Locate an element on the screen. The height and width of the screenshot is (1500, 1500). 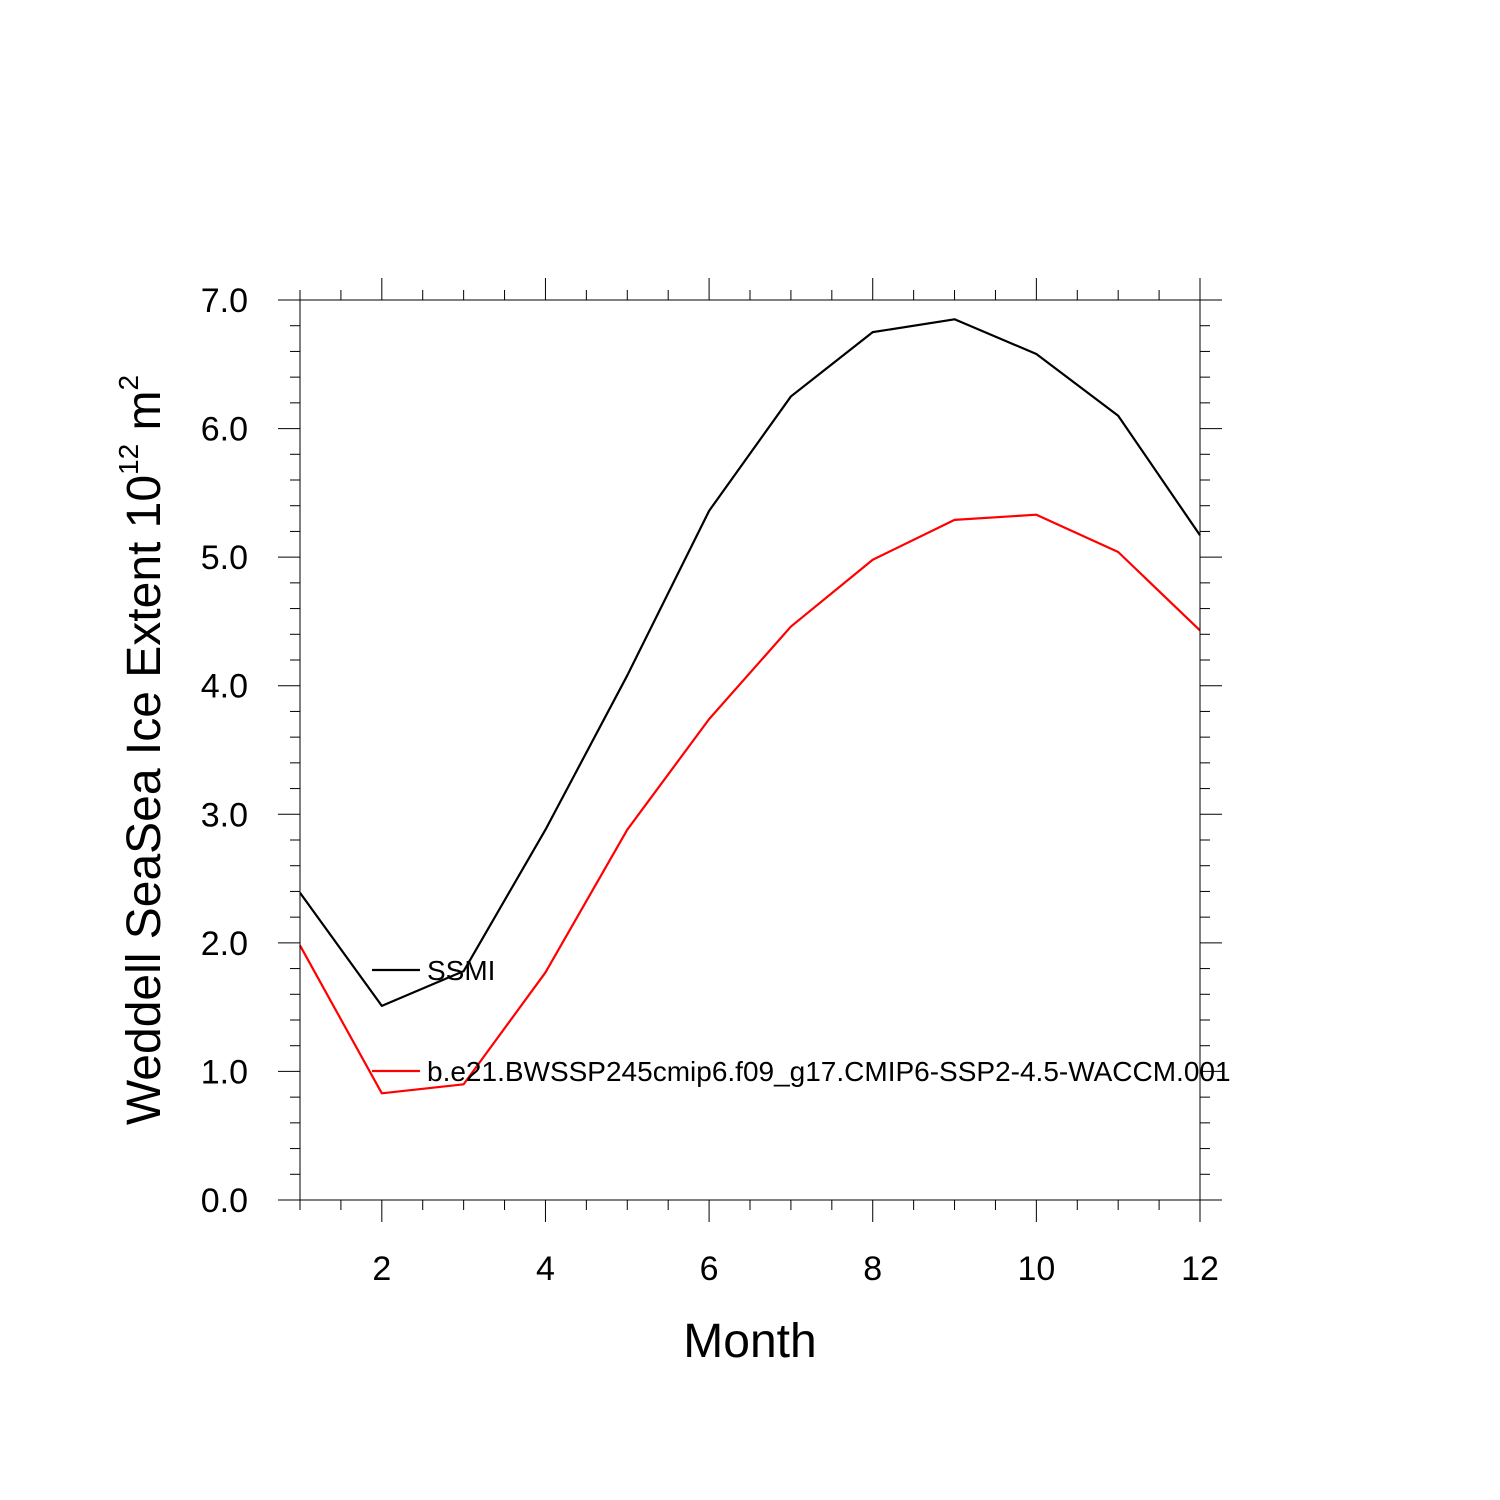
x-tick-label: 12 is located at coordinates (1200, 1269).